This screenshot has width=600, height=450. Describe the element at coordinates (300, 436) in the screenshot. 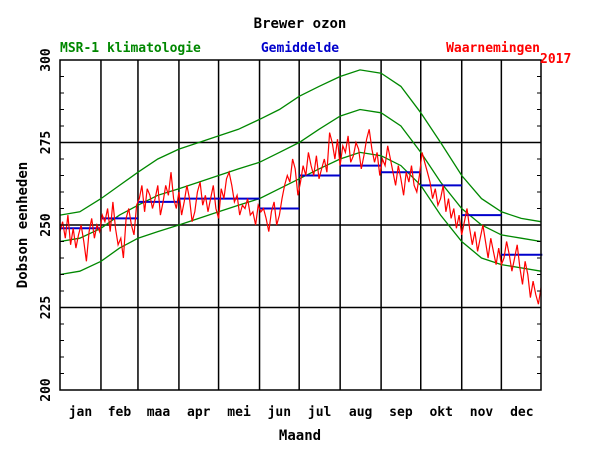

I see `x-axis-label: Maand` at that location.